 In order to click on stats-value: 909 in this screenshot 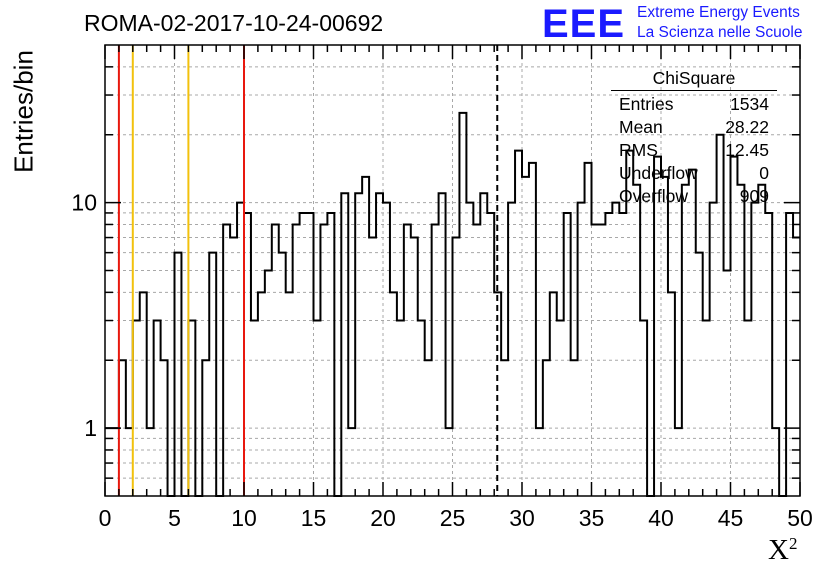, I will do `click(754, 196)`.